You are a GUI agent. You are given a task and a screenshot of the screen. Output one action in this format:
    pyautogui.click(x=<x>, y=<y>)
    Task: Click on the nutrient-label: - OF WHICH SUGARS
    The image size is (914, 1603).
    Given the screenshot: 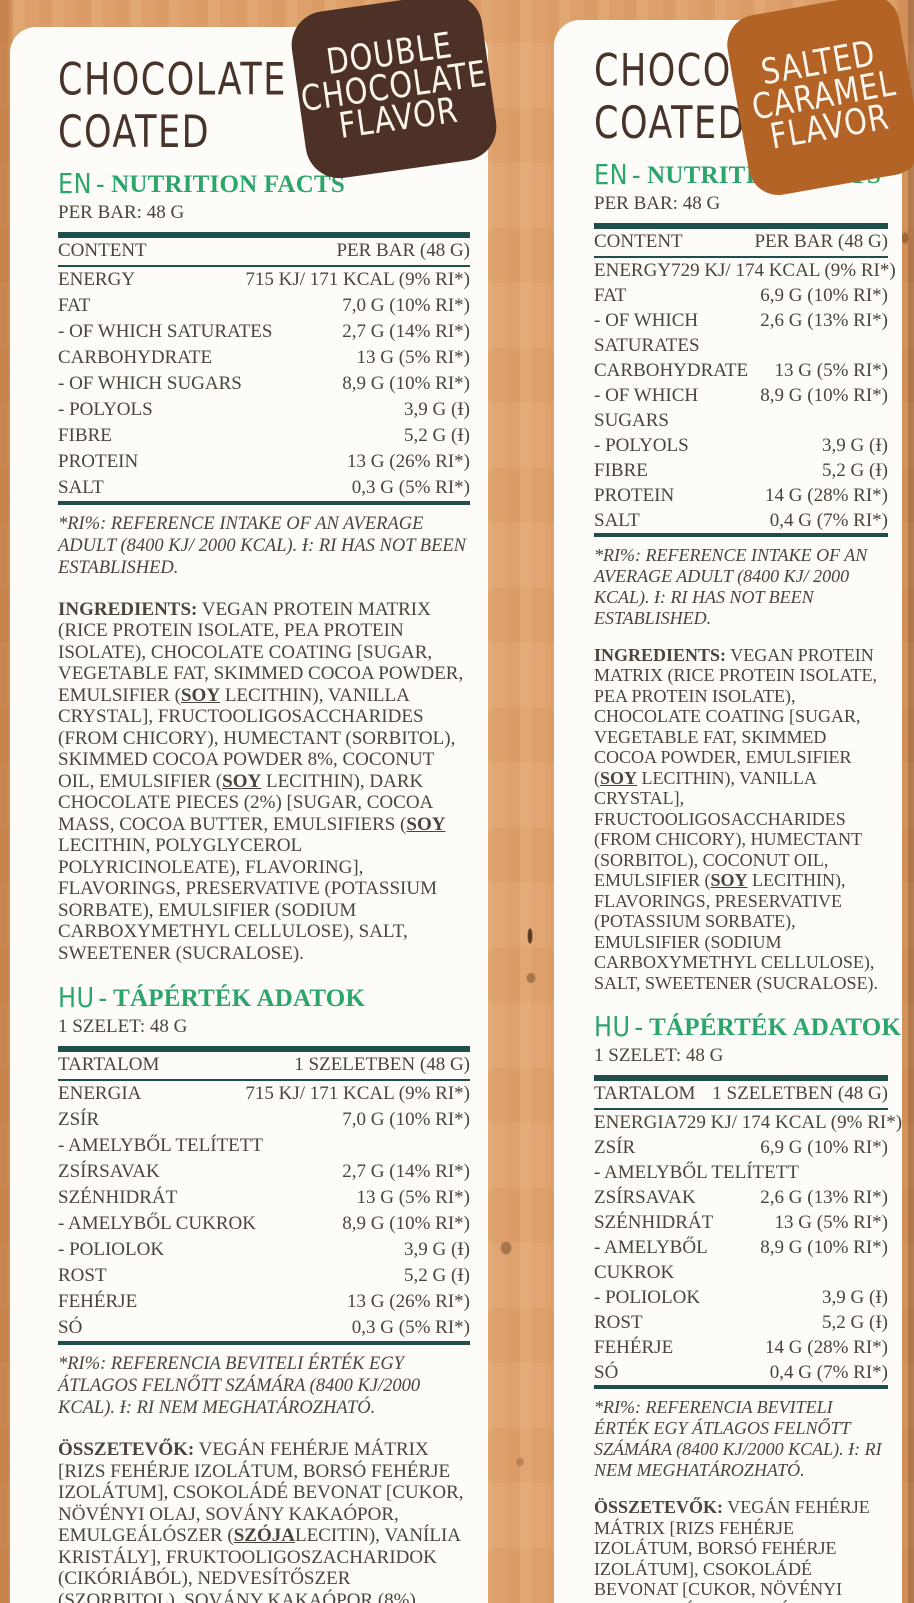 What is the action you would take?
    pyautogui.click(x=150, y=383)
    